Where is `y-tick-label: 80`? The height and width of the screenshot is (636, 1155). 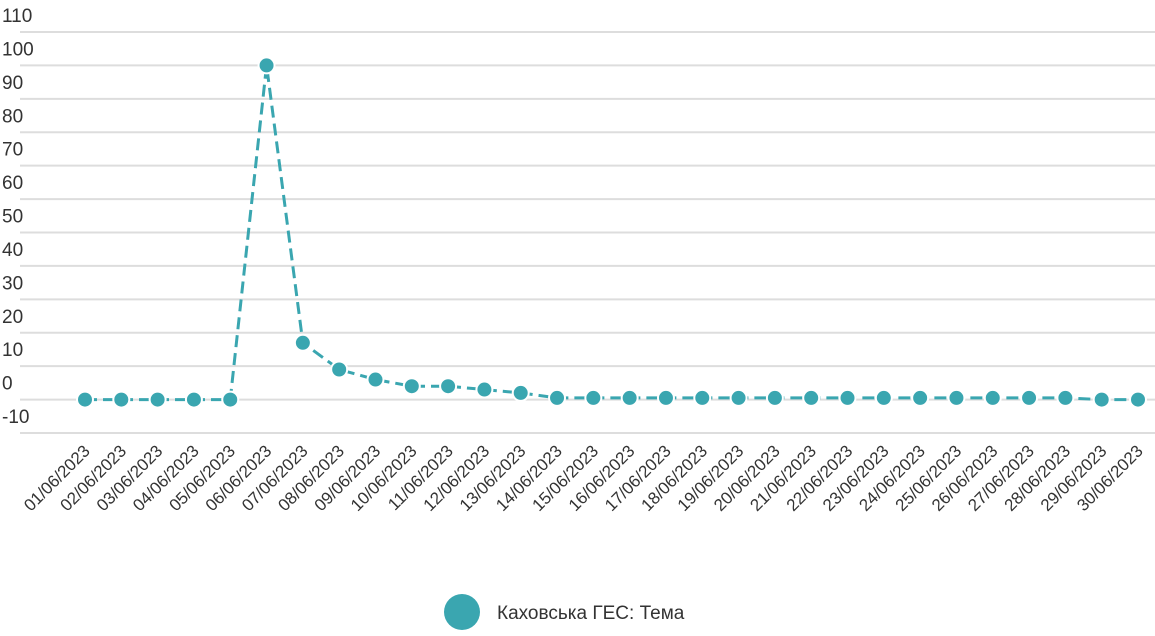 y-tick-label: 80 is located at coordinates (12, 116).